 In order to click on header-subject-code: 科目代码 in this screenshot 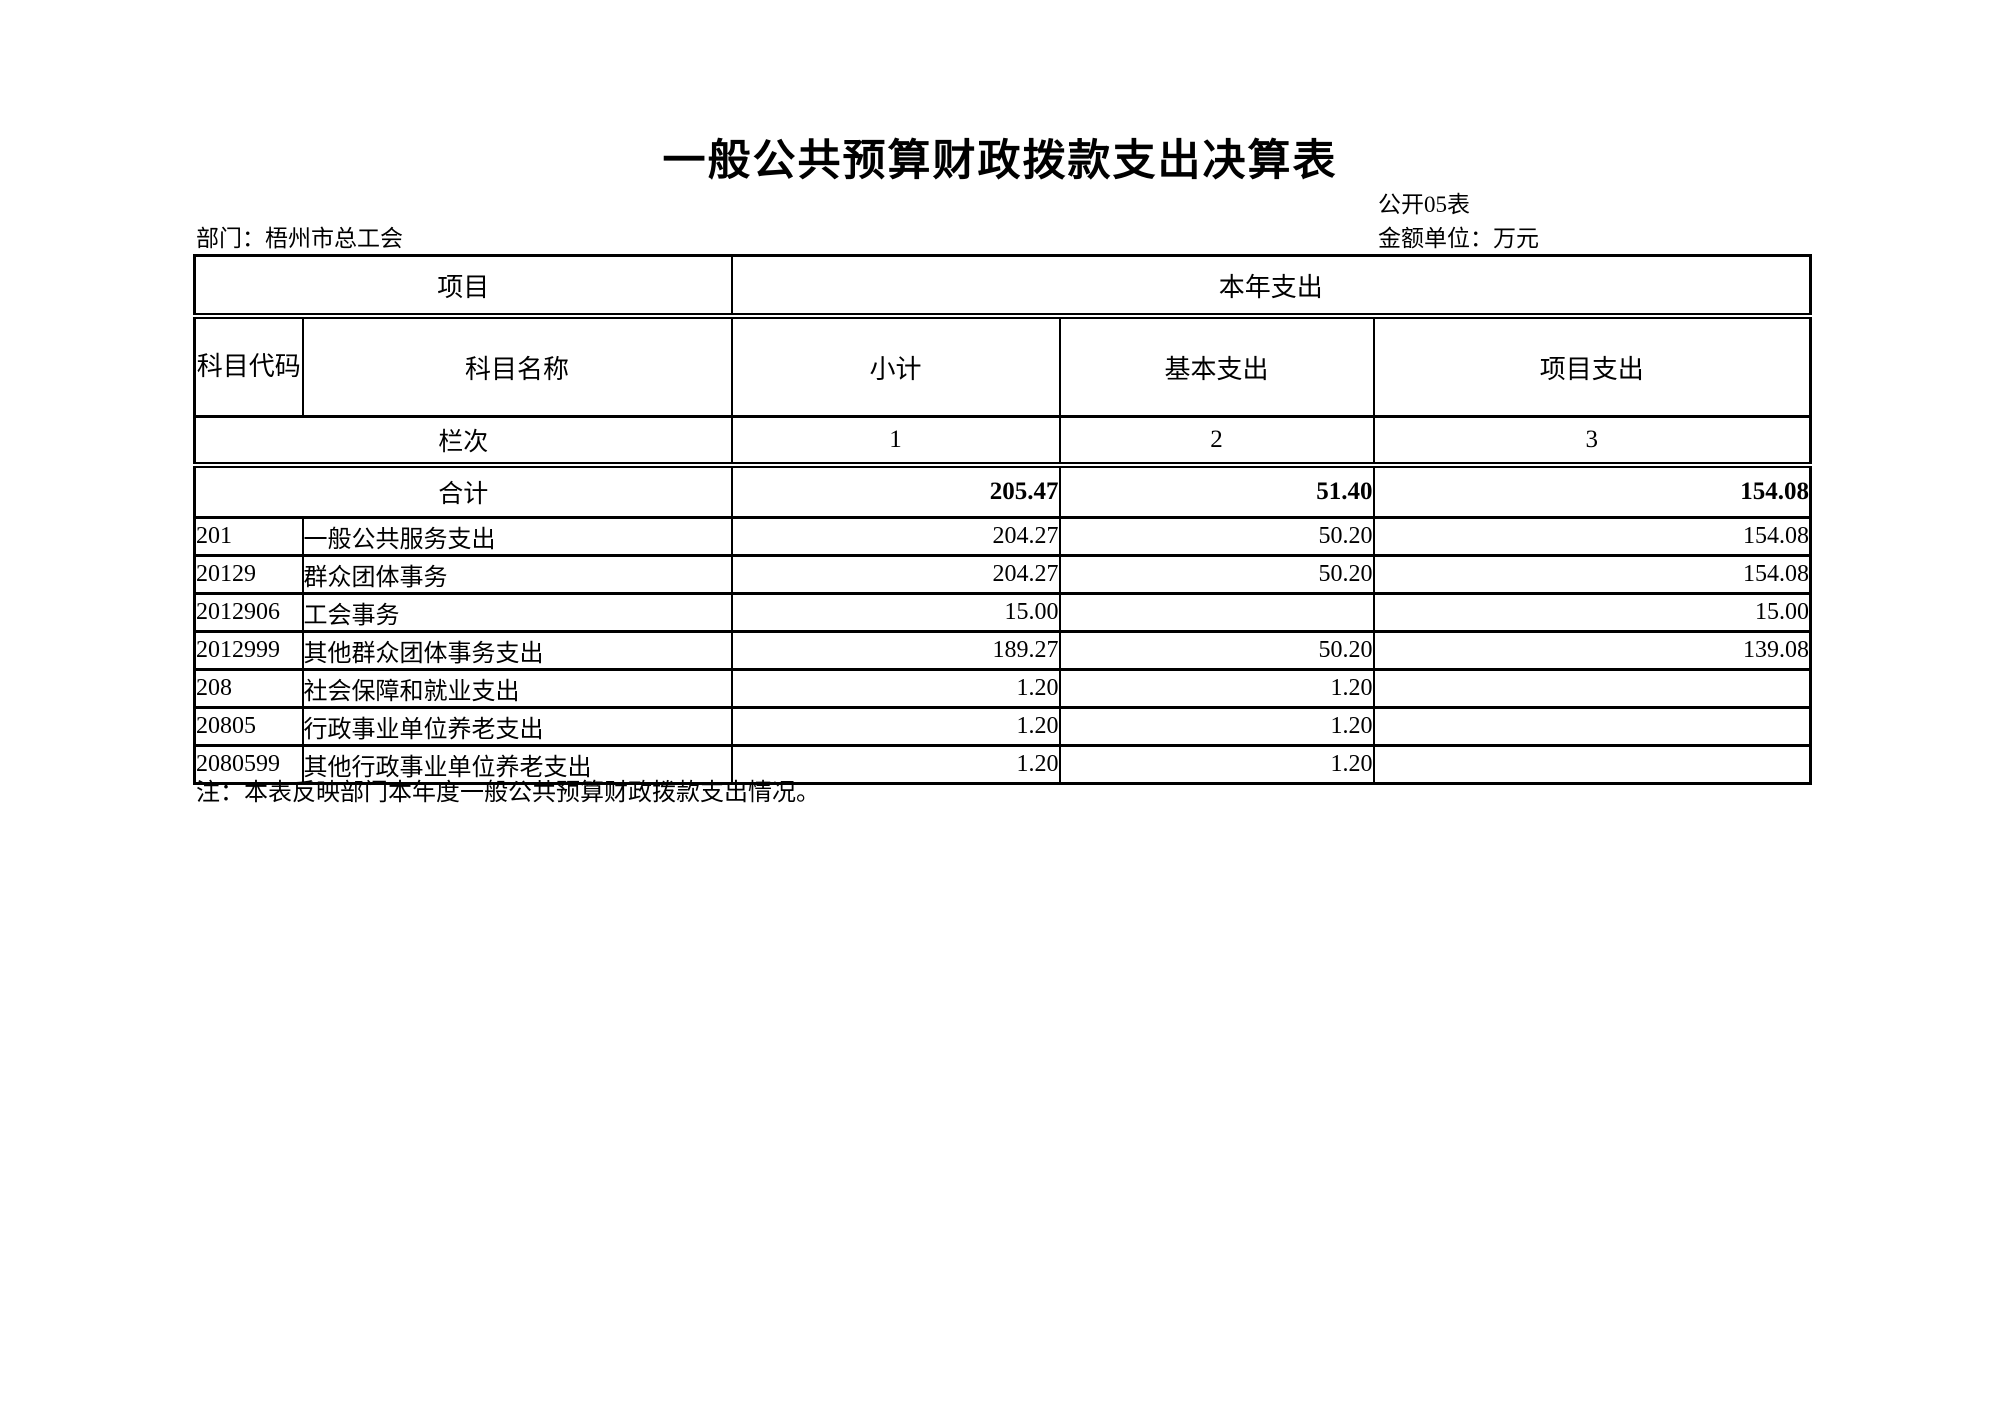, I will do `click(248, 366)`.